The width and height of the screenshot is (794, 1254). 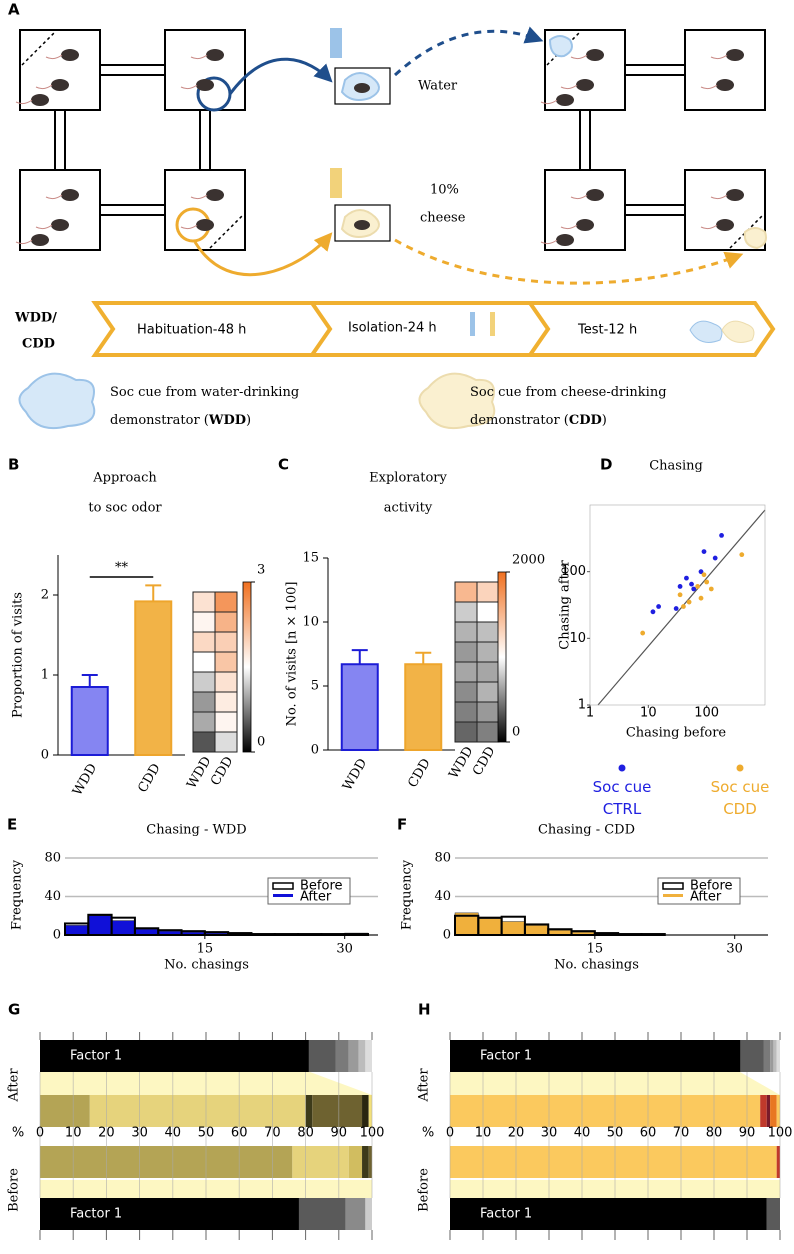 I want to click on panel-letter: B, so click(x=13, y=465).